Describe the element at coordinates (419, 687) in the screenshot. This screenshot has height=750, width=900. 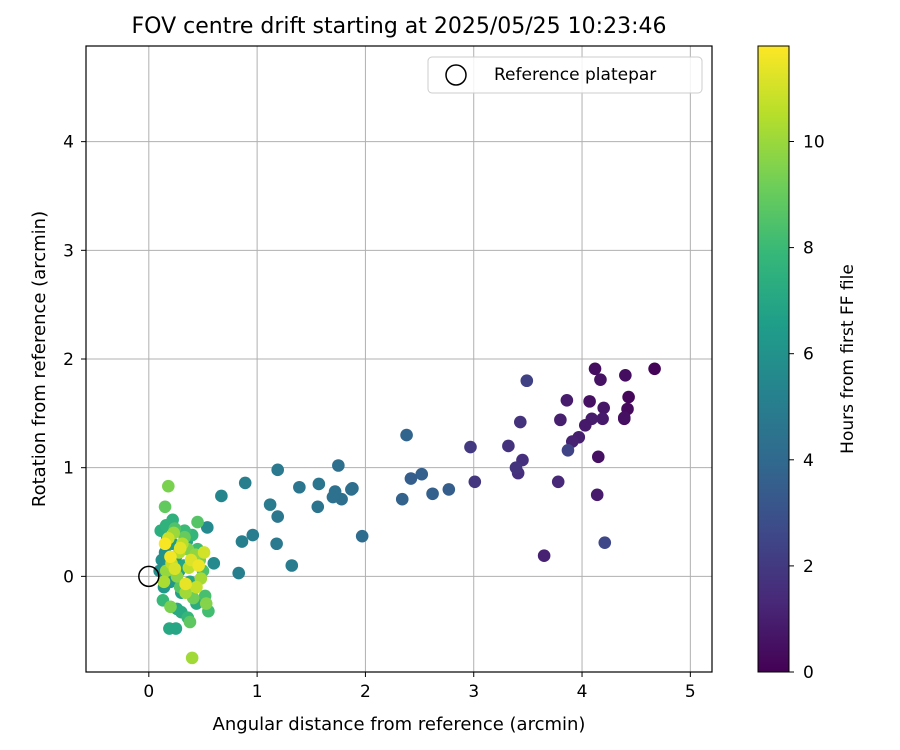
I see `x-axis-ticks: 0 1 2 3 4 5` at that location.